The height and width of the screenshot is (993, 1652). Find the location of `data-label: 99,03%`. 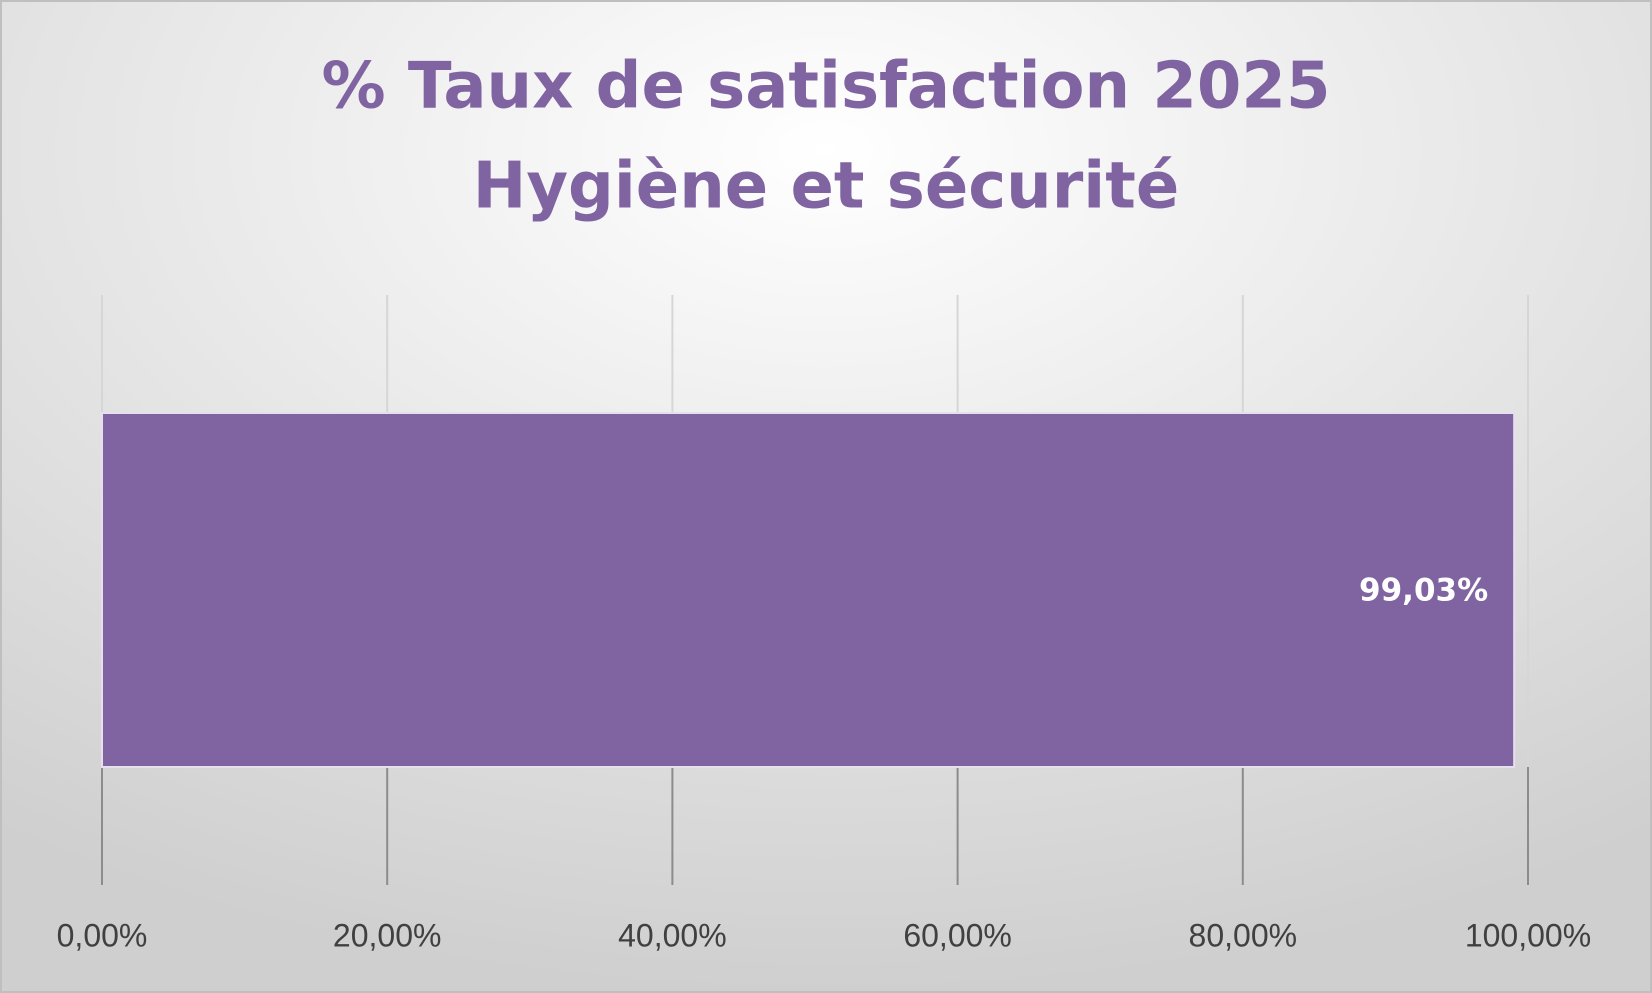

data-label: 99,03% is located at coordinates (1423, 591).